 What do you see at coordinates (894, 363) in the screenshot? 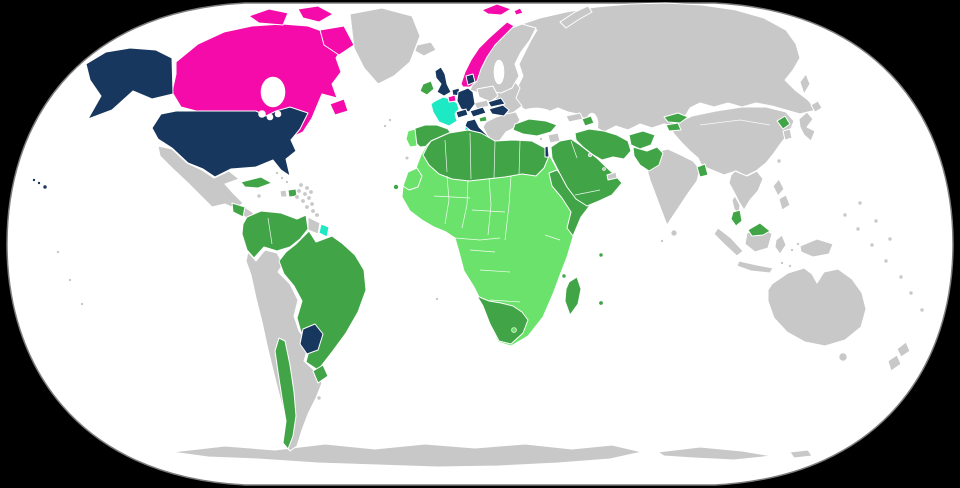
I see `region-new-zealand` at bounding box center [894, 363].